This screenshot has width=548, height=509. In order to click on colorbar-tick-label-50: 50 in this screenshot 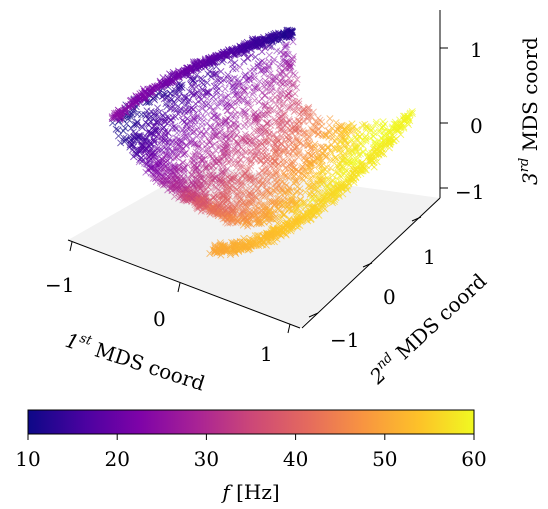, I will do `click(384, 459)`.